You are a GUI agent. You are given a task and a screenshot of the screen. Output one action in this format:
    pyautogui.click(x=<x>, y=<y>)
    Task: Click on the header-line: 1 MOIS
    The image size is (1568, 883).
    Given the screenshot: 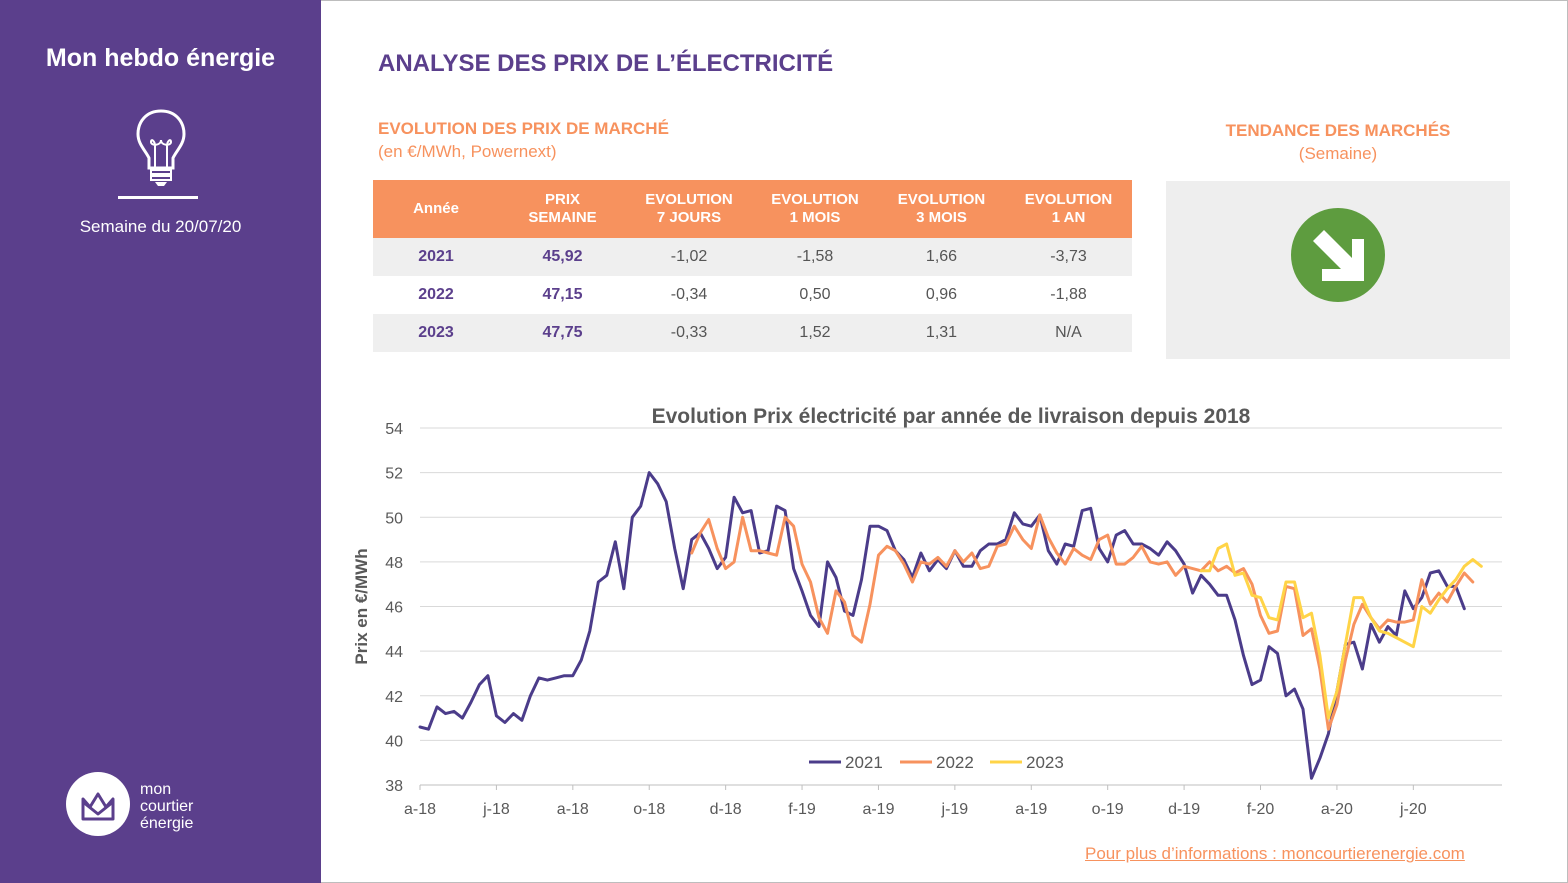 What is the action you would take?
    pyautogui.click(x=815, y=217)
    